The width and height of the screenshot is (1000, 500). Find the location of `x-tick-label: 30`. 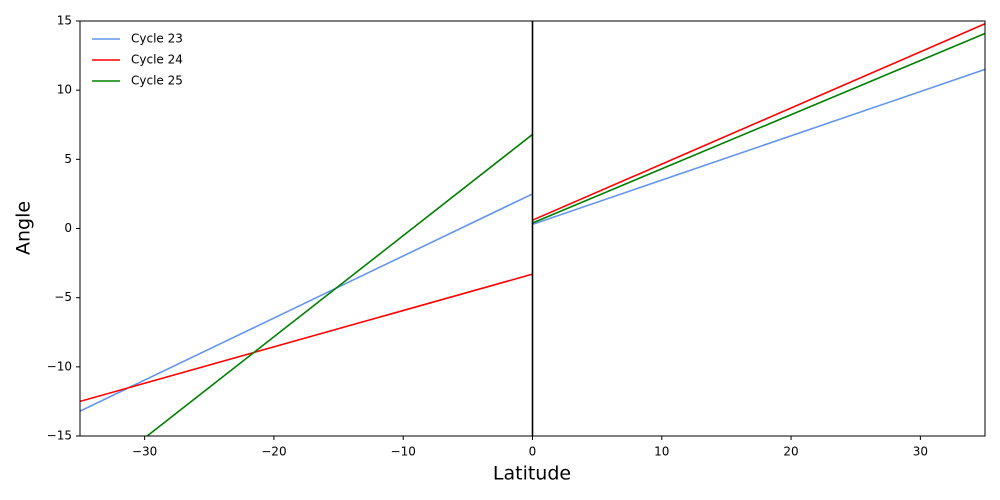

x-tick-label: 30 is located at coordinates (920, 452).